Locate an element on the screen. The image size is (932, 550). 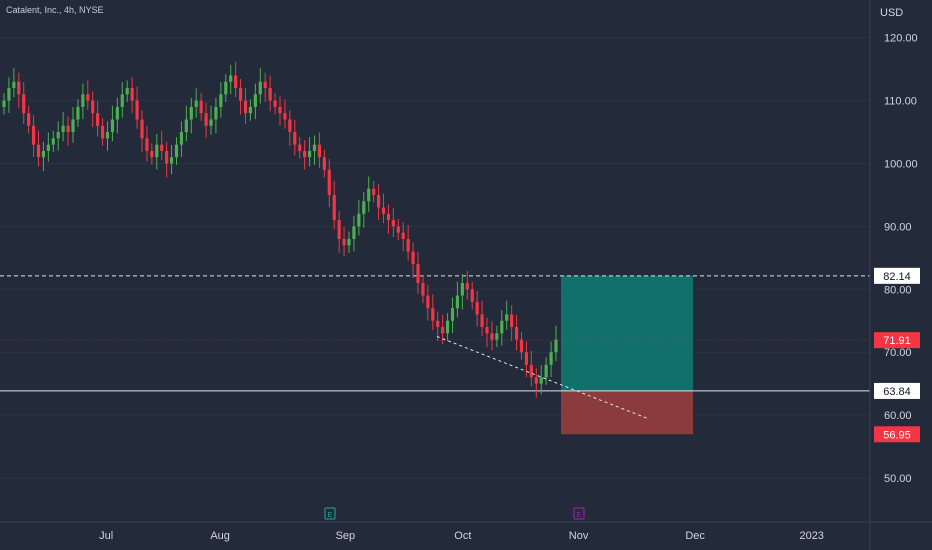
last-price-badge-label: 71.91 is located at coordinates (897, 341).